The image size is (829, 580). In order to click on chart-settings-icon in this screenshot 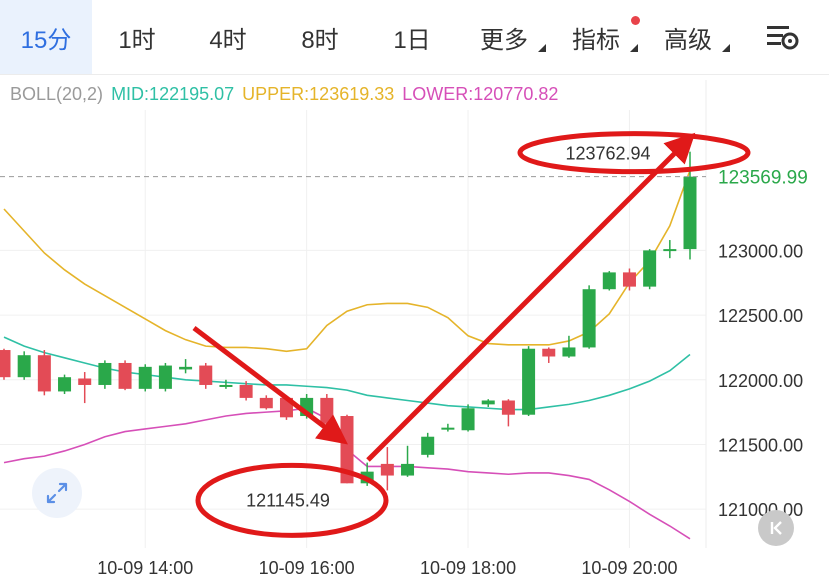, I will do `click(782, 37)`.